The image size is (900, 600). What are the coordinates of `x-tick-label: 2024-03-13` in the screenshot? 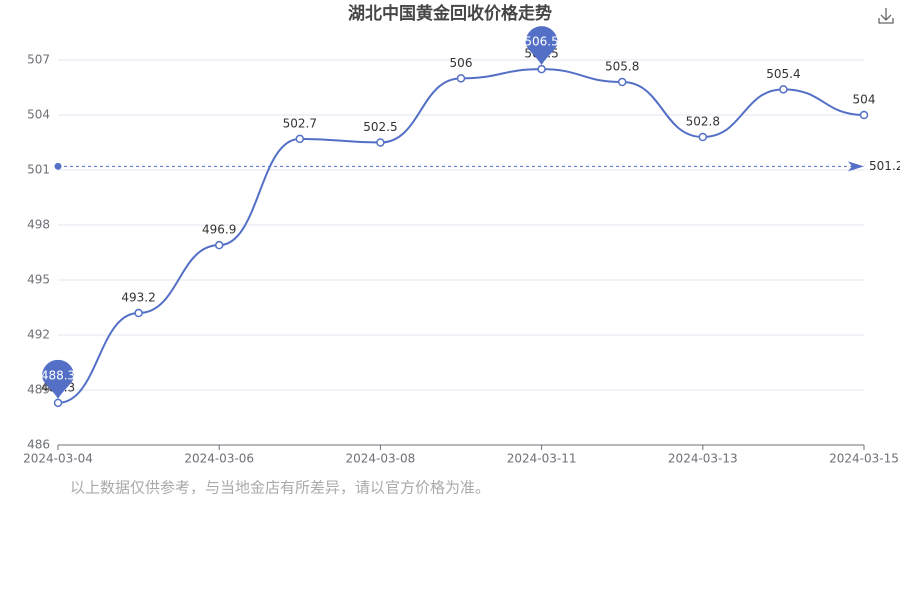 It's located at (703, 459).